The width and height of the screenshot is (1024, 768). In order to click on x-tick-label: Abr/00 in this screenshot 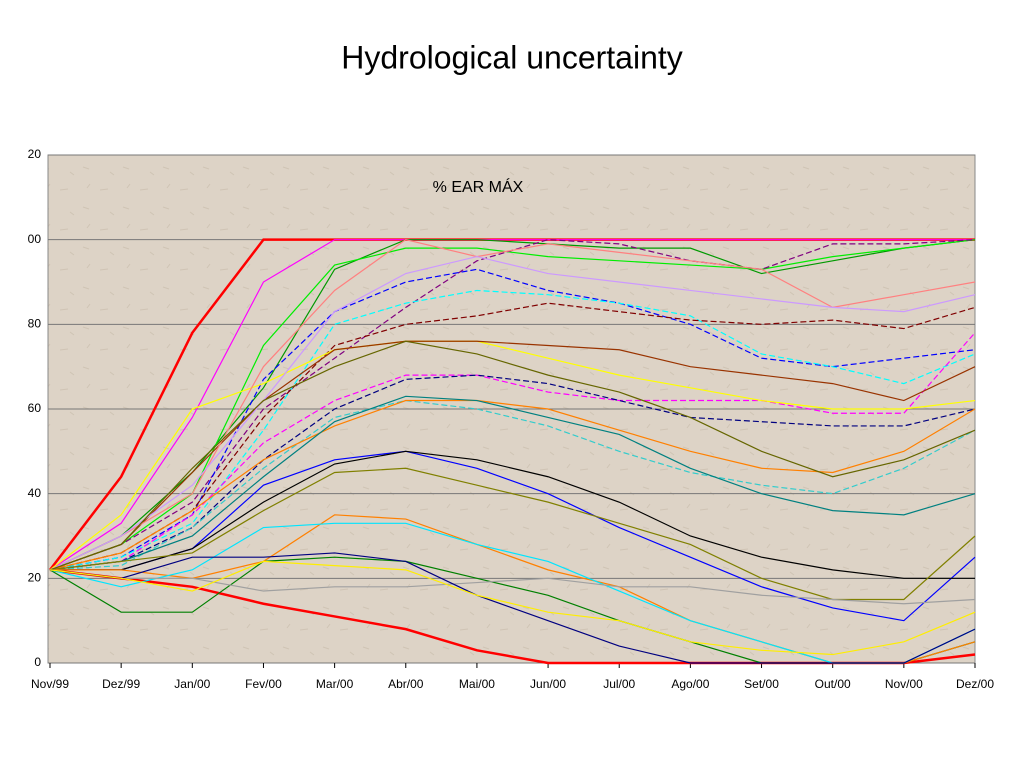, I will do `click(406, 684)`.